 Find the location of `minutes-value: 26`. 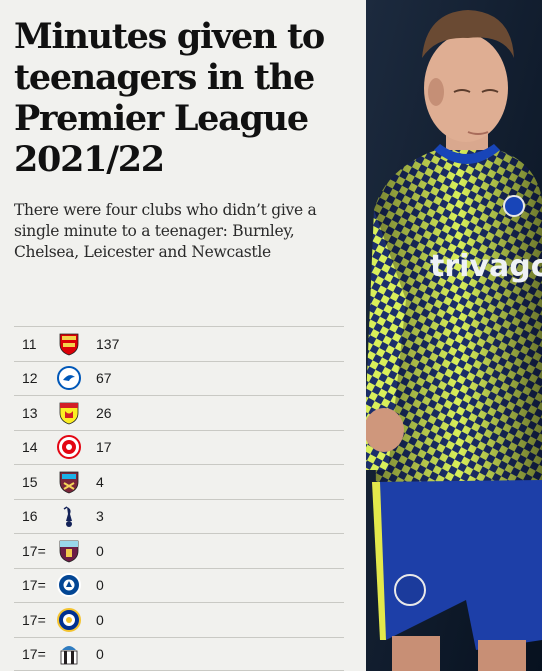

minutes-value: 26 is located at coordinates (104, 412).